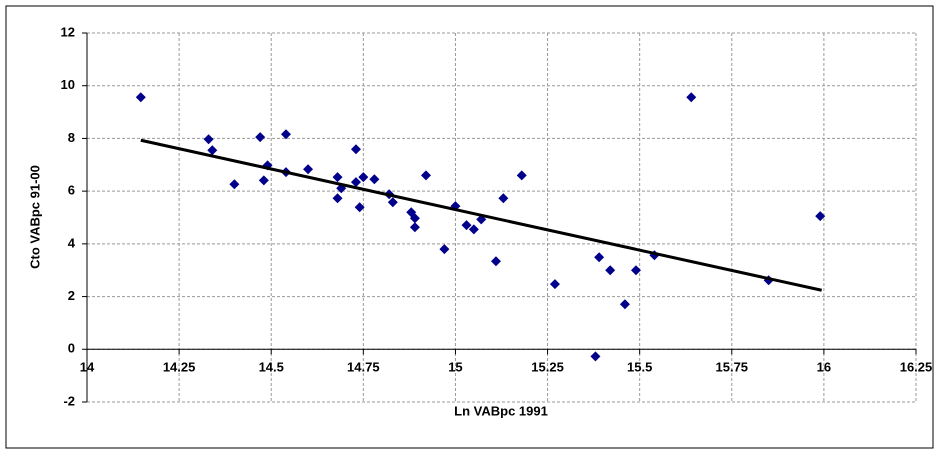 This screenshot has width=940, height=459. I want to click on y-axis-label: Cto VABpc 91-00, so click(34, 217).